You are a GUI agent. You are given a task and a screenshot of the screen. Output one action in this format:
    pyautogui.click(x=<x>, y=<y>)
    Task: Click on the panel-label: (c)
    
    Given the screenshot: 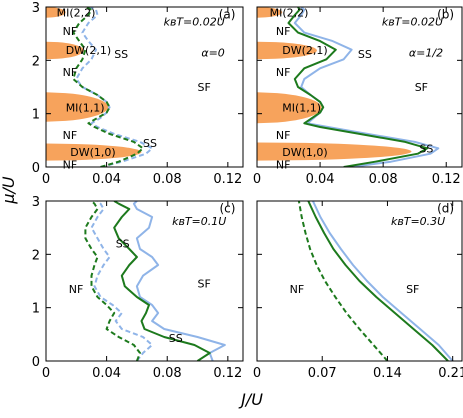 What is the action you would take?
    pyautogui.click(x=227, y=209)
    